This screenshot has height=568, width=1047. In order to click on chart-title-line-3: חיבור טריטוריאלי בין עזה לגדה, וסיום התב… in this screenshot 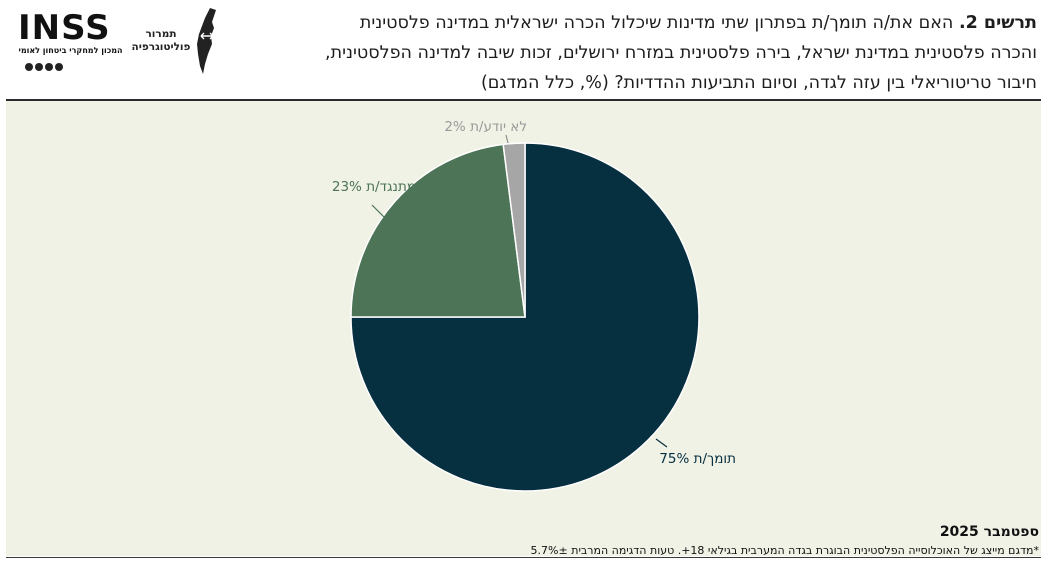, I will do `click(758, 83)`.